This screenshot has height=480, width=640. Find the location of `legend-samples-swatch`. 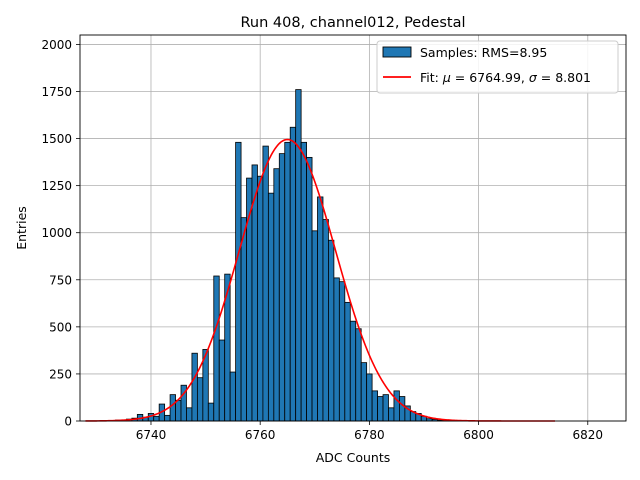

legend-samples-swatch is located at coordinates (397, 52).